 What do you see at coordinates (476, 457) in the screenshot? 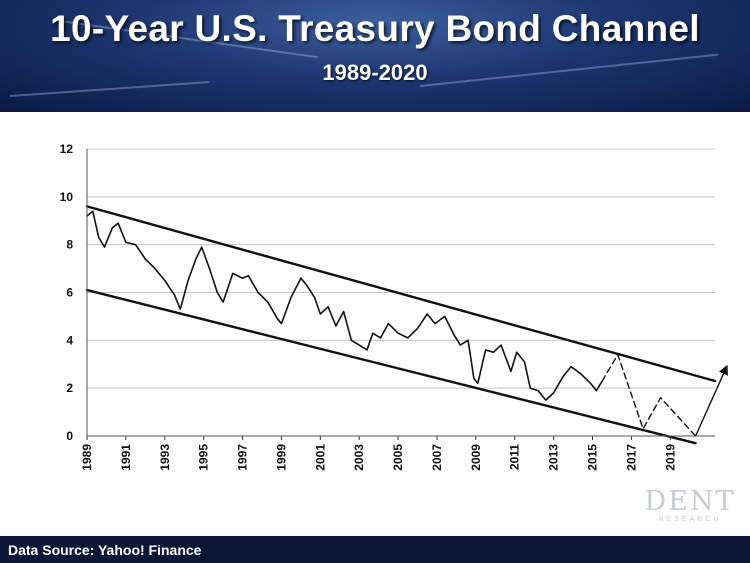
I see `x-tick-label-2009: 2009` at bounding box center [476, 457].